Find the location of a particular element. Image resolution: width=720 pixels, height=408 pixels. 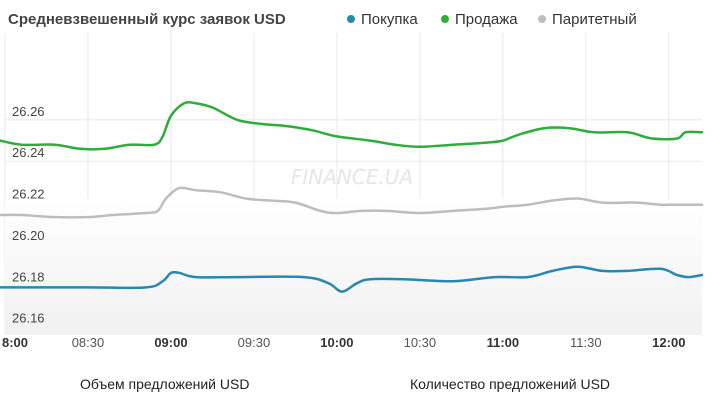

legend-marker-purchase is located at coordinates (351, 19).